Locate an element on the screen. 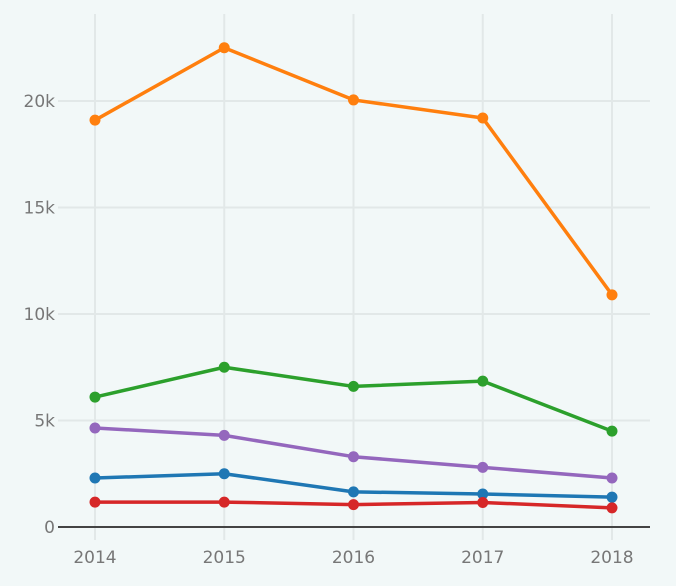 Image resolution: width=676 pixels, height=586 pixels. y-tick-label: 10k is located at coordinates (40, 315).